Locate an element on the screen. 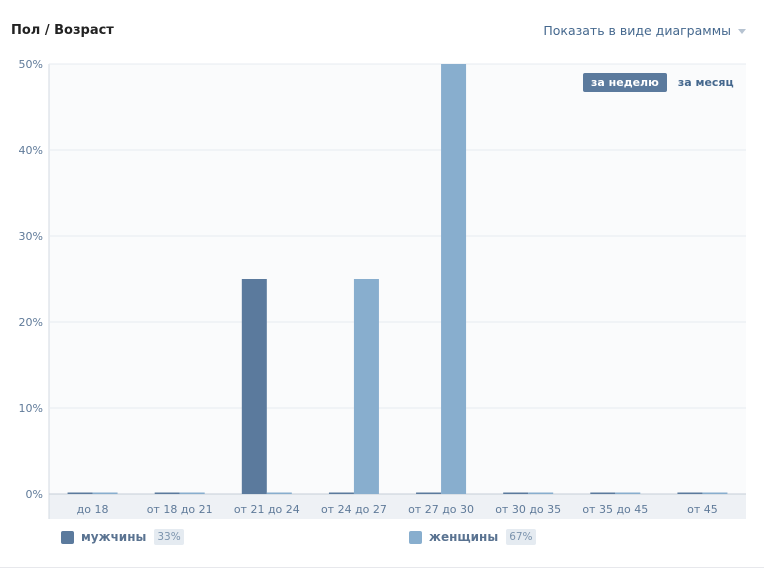 The width and height of the screenshot is (764, 569). legend-label-men: мужчины is located at coordinates (114, 537).